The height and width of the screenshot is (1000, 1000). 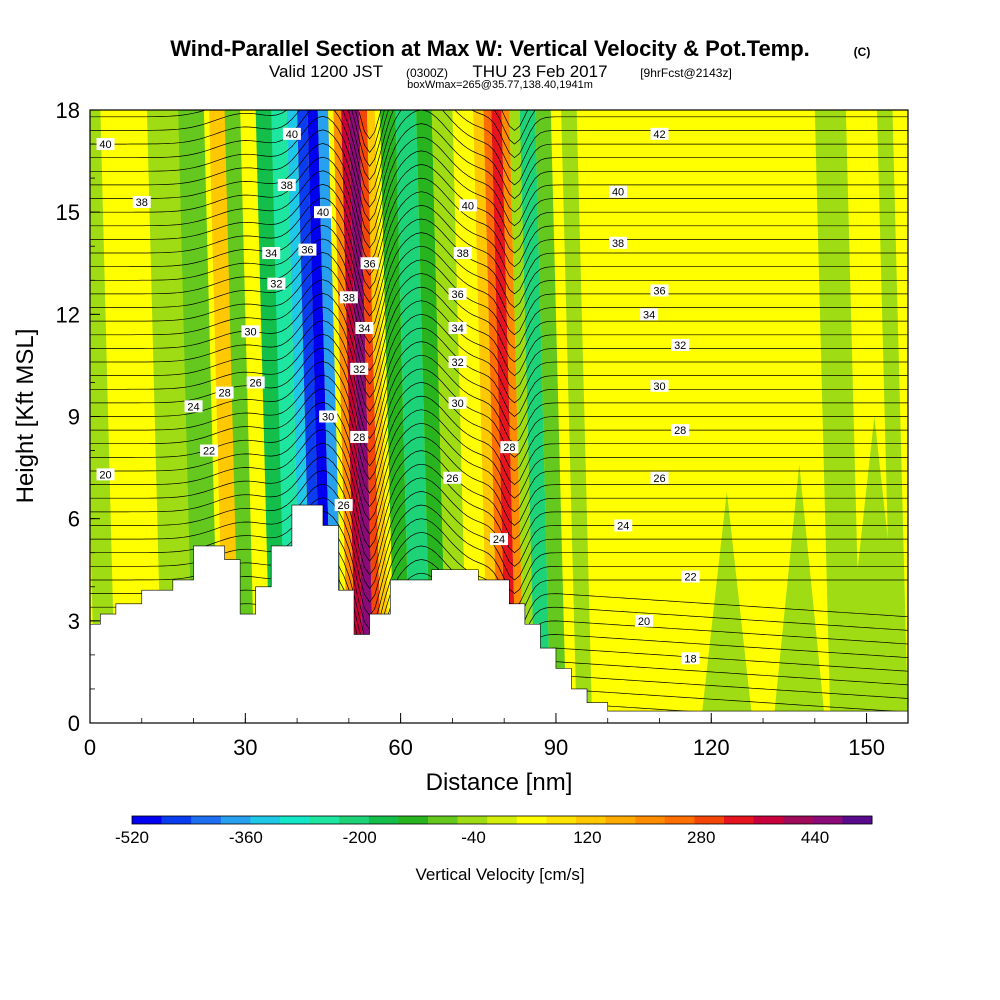 What do you see at coordinates (364, 328) in the screenshot?
I see `contour-label: 34` at bounding box center [364, 328].